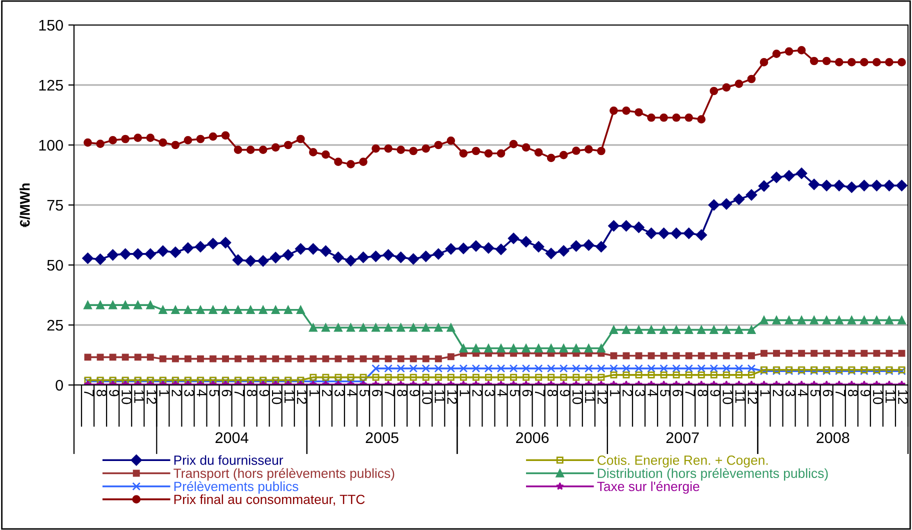 Image resolution: width=912 pixels, height=530 pixels. What do you see at coordinates (51, 85) in the screenshot?
I see `y-tick-label: 125` at bounding box center [51, 85].